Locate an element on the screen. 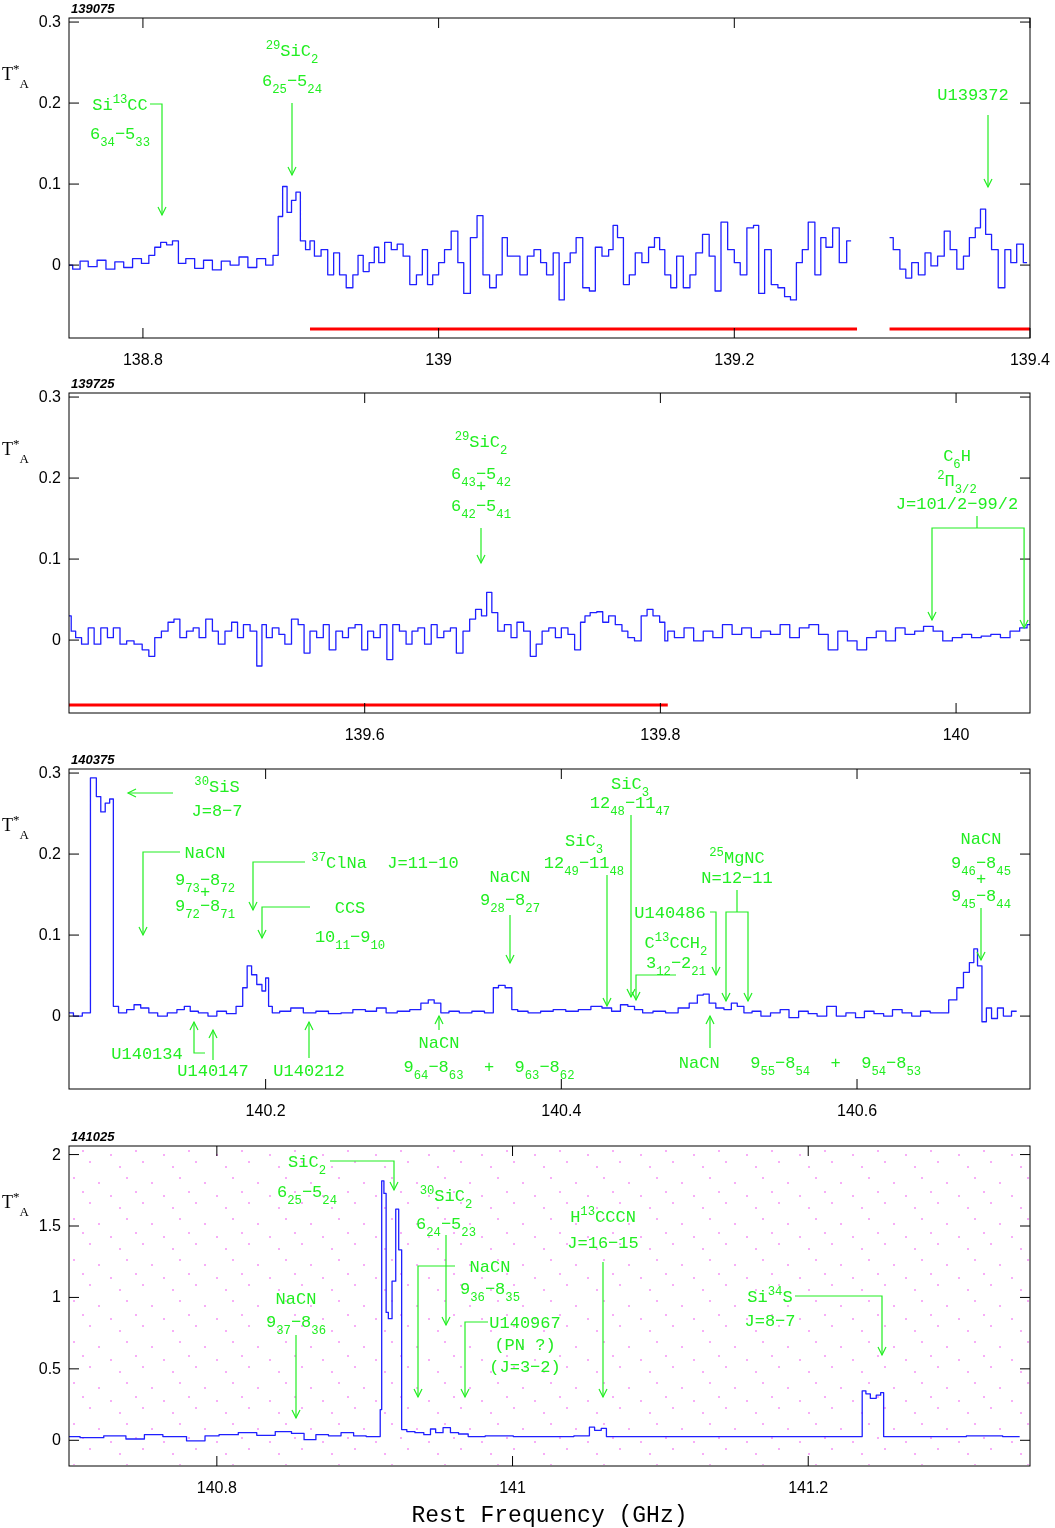 This screenshot has height=1528, width=1055. text: NaCN 9$_{55}$−8$_{54}$ + 9$_{54}$−8$_{53}$ is located at coordinates (800, 1066).